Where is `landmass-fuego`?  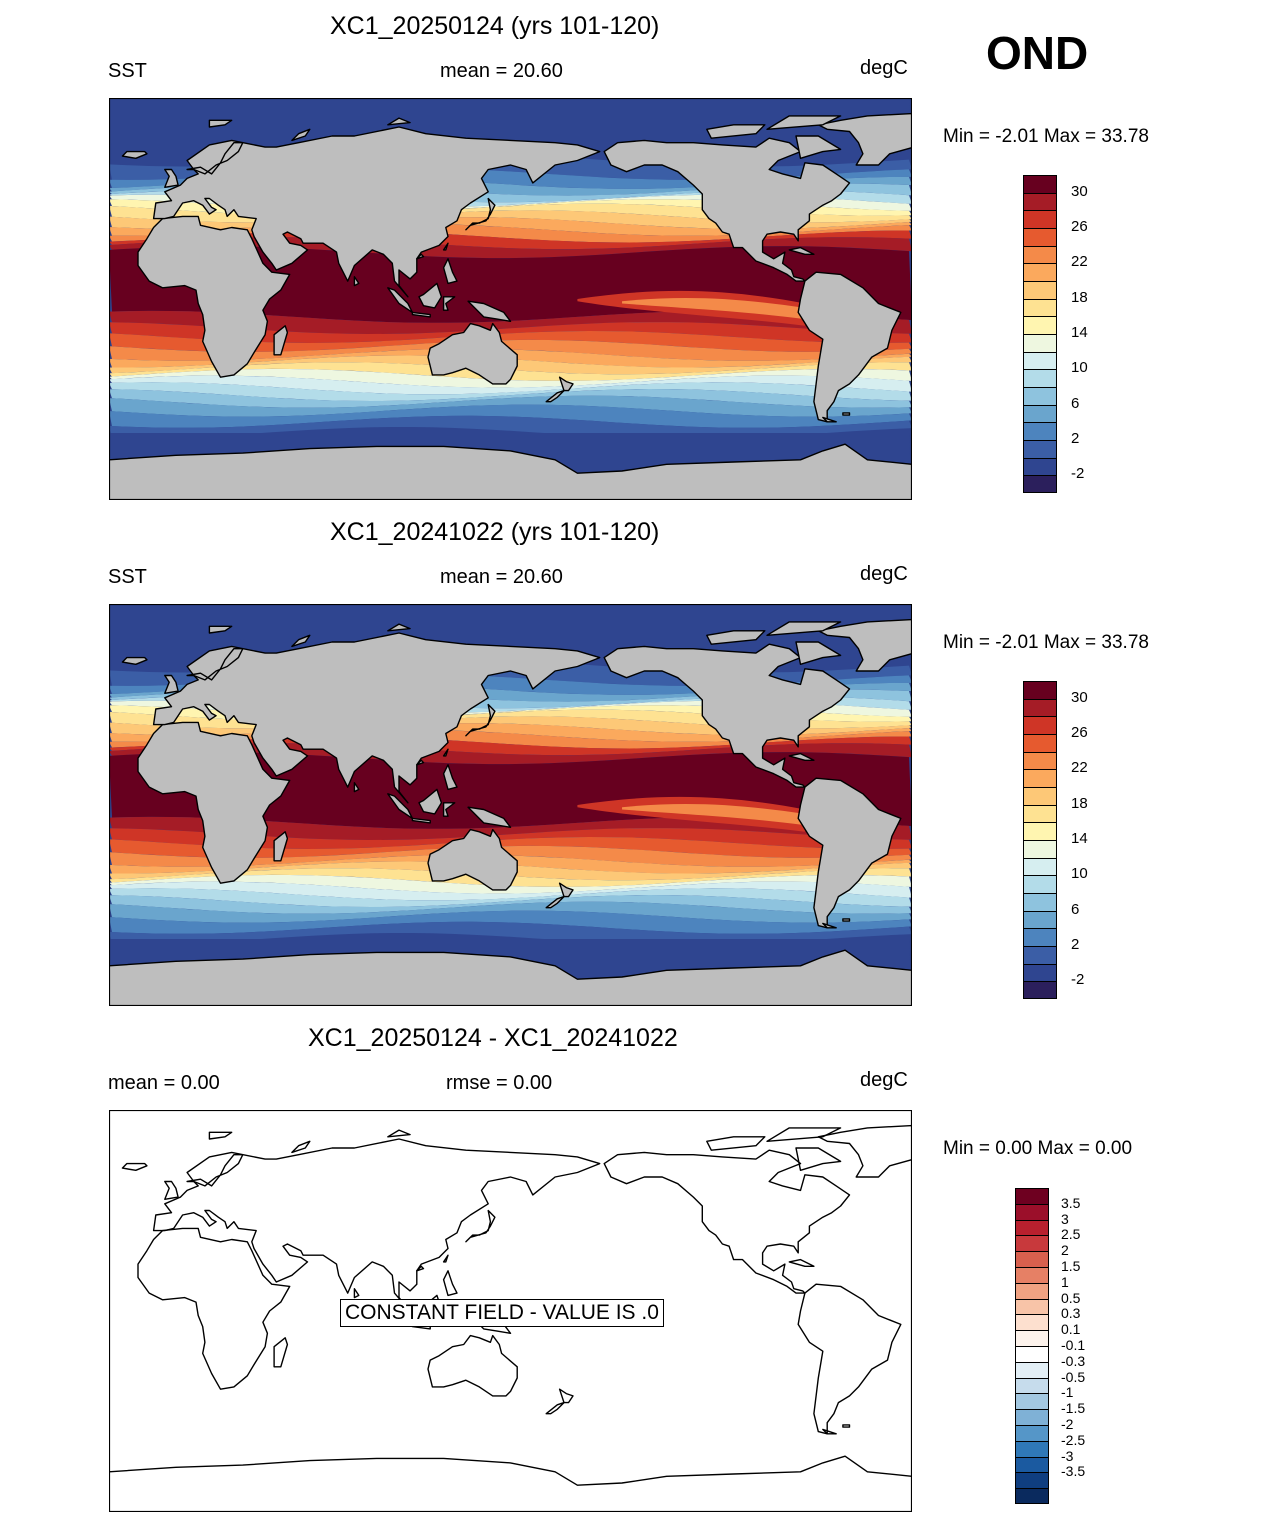 landmass-fuego is located at coordinates (829, 1431).